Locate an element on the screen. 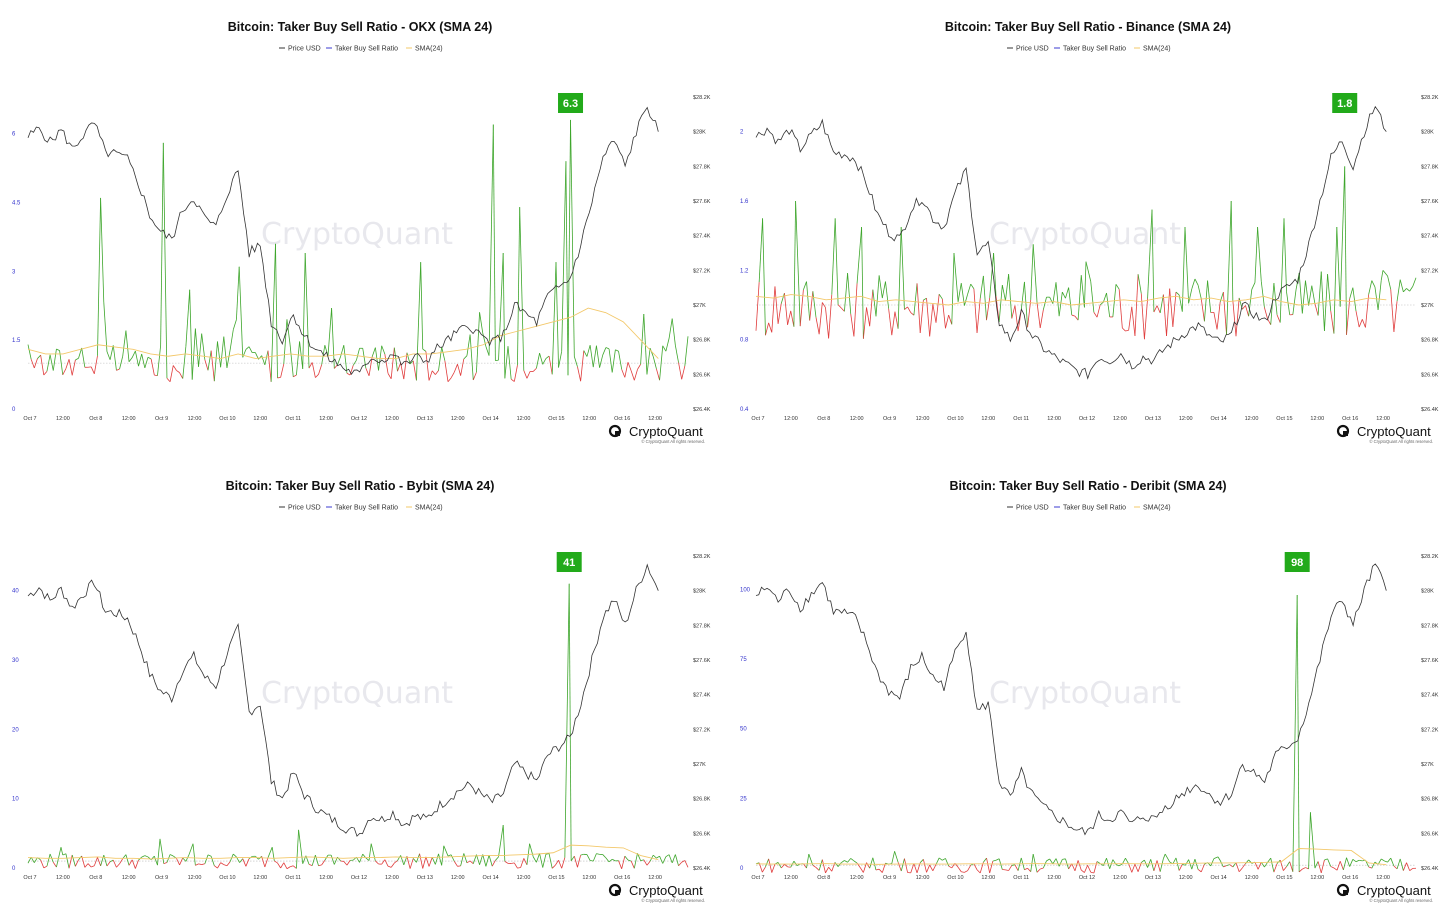  legend-label: Price USD is located at coordinates (1032, 508).